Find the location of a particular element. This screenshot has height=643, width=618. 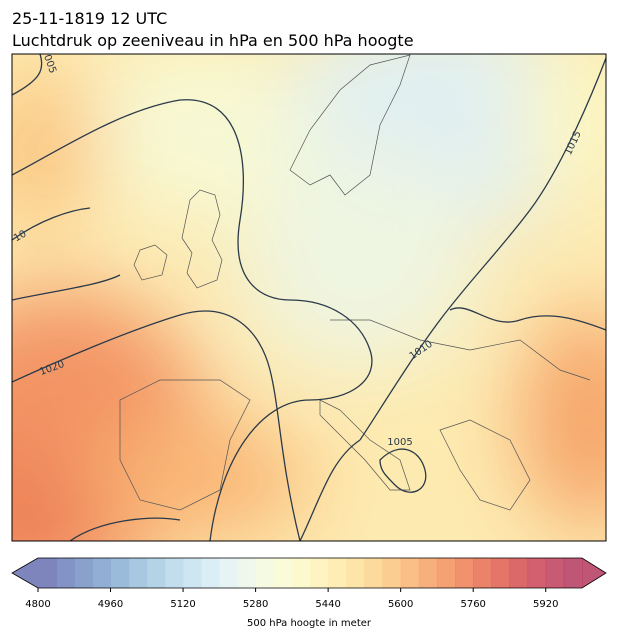

colorbar-tick-label: 5600 is located at coordinates (400, 604).